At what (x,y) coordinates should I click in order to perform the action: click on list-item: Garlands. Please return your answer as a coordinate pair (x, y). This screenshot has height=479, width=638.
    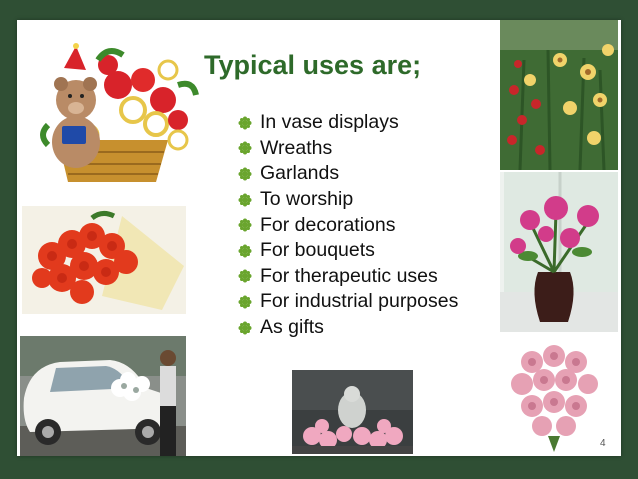
    Looking at the image, I should click on (348, 174).